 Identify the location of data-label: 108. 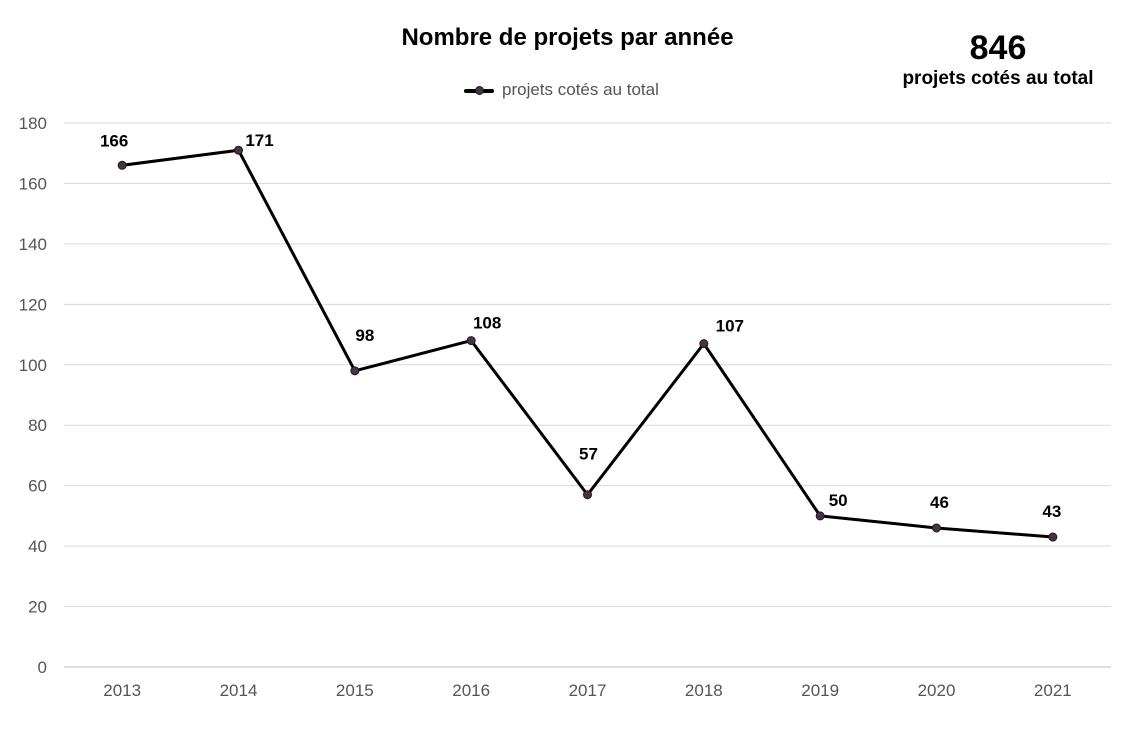
(487, 323).